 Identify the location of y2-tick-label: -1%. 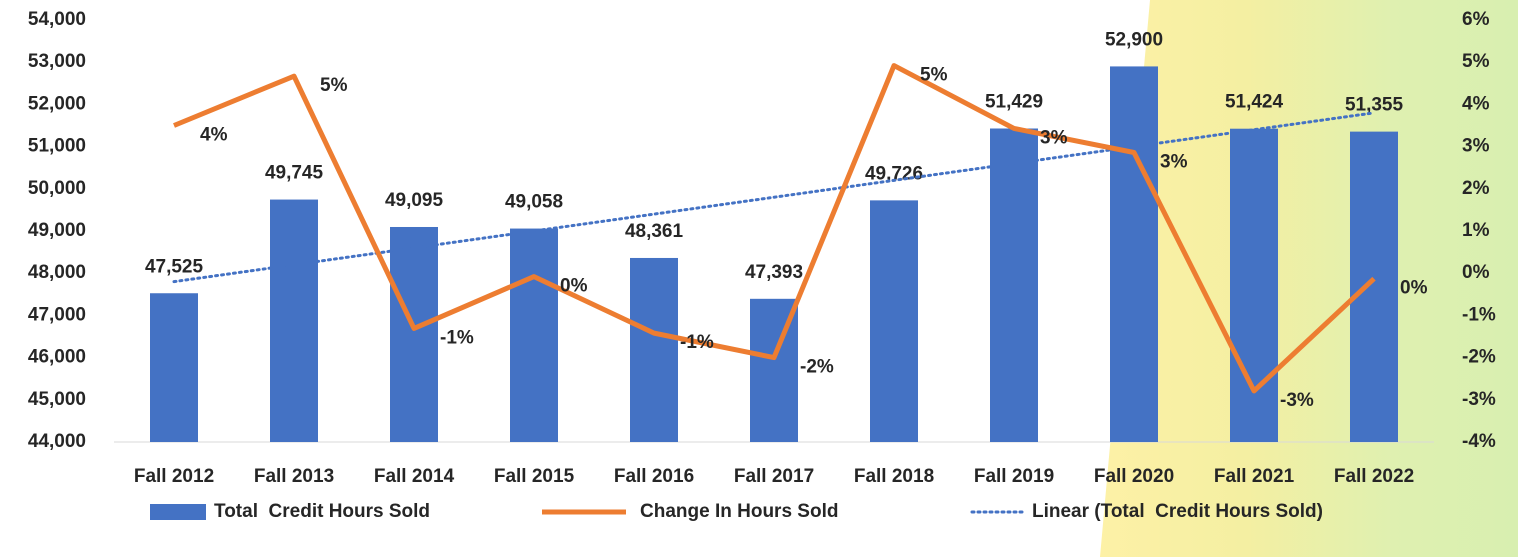
(1479, 314).